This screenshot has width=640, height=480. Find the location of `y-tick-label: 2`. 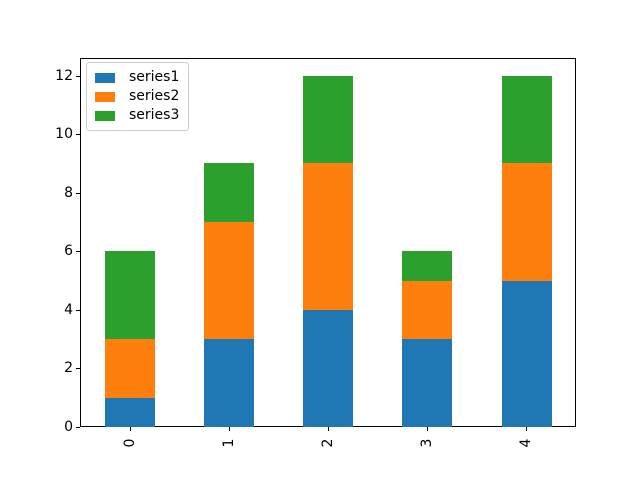

y-tick-label: 2 is located at coordinates (68, 368).